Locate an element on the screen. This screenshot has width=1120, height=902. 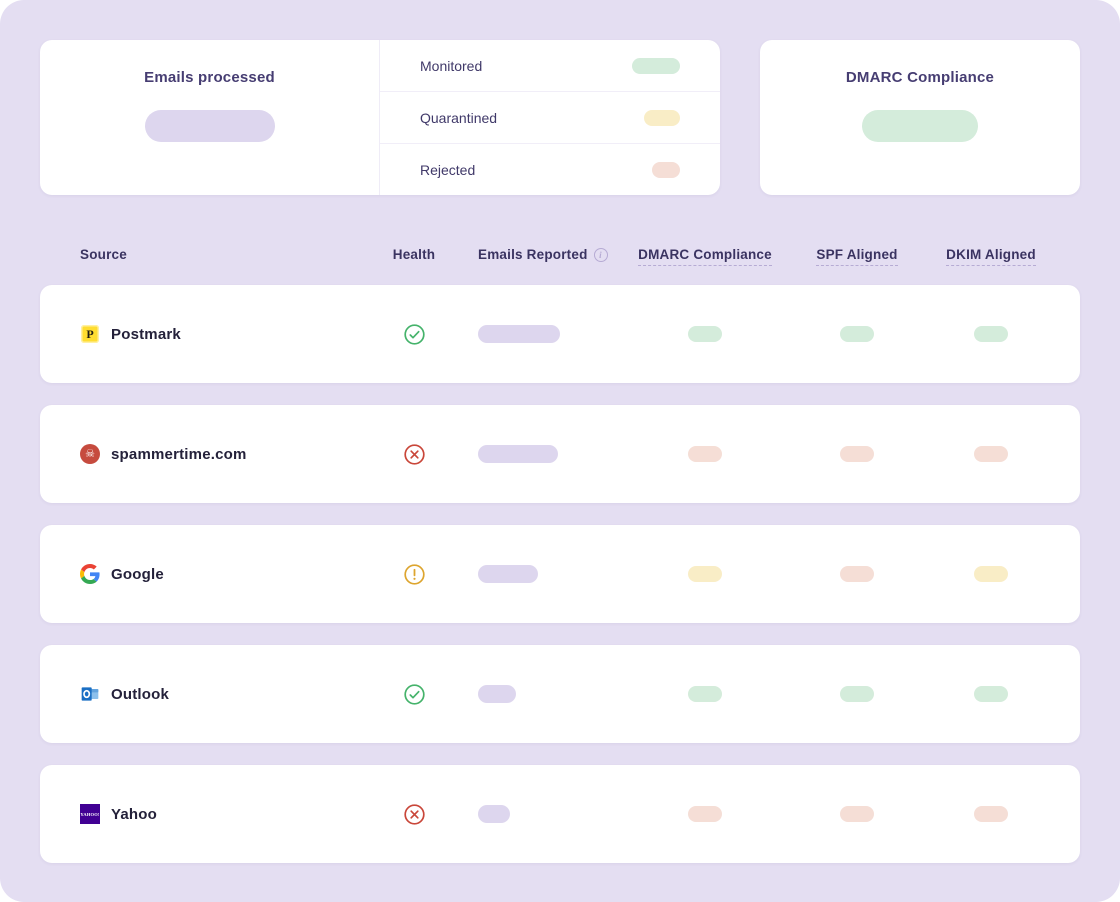
spammer-icon: ☠ is located at coordinates (90, 454).